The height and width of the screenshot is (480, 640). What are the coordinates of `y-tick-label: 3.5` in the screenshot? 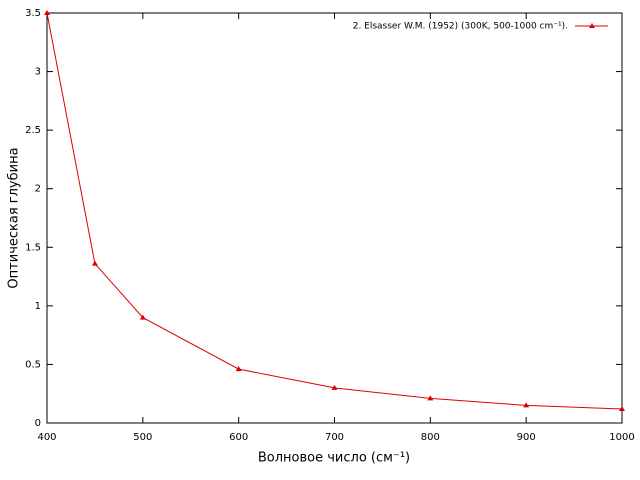 It's located at (33, 13).